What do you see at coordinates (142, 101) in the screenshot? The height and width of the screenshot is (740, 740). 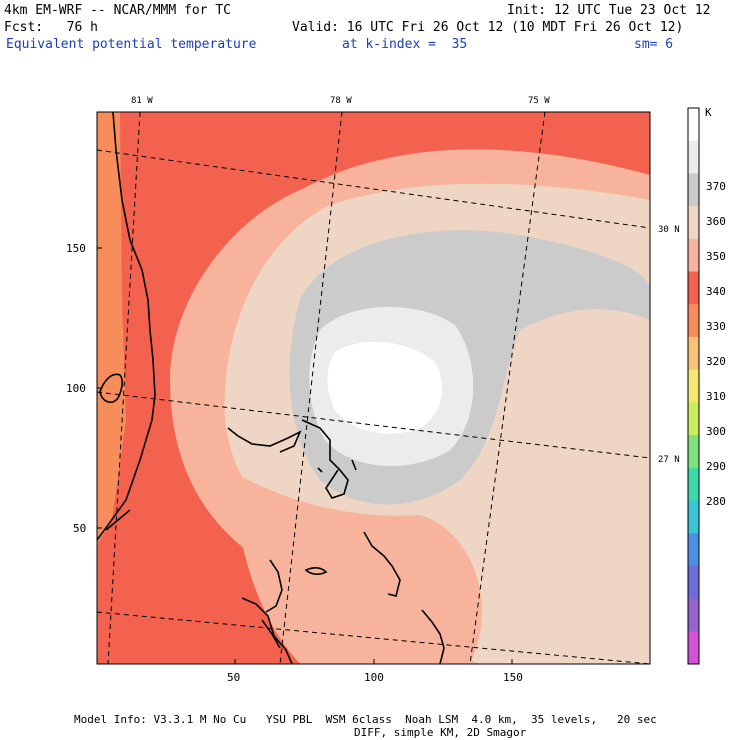 I see `lon-label-81w: 81 W` at bounding box center [142, 101].